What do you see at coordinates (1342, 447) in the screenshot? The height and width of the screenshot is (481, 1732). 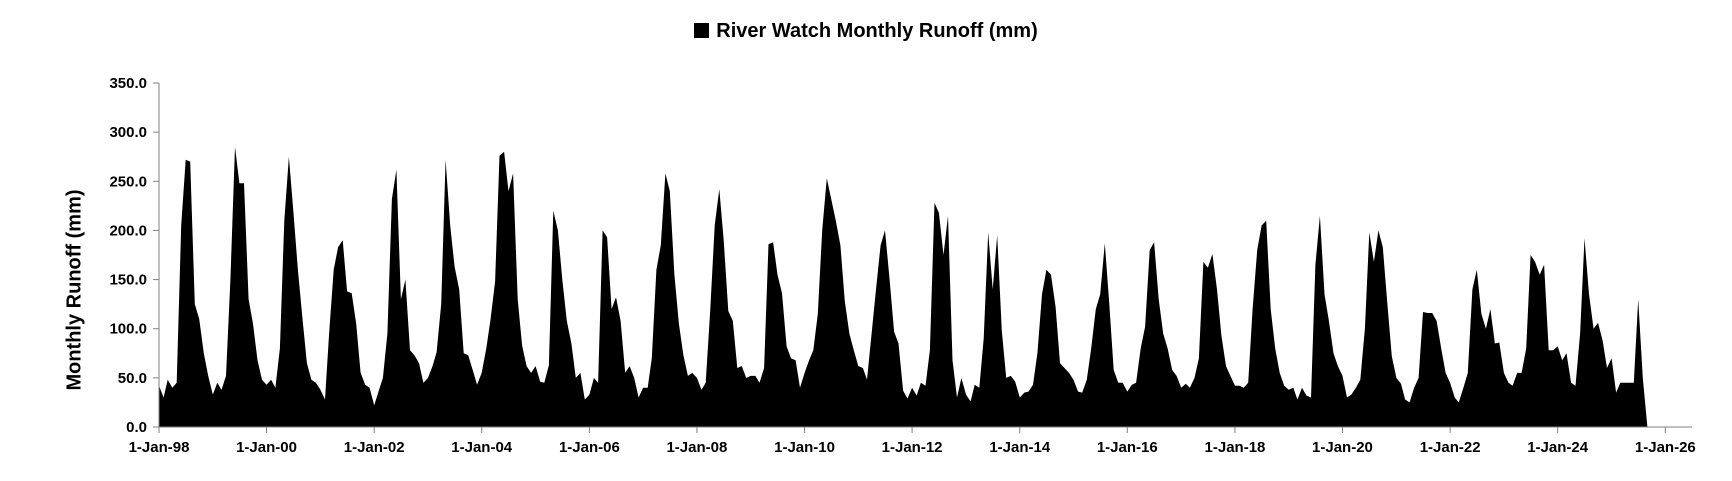 I see `x-tick-label: 1-Jan-20` at bounding box center [1342, 447].